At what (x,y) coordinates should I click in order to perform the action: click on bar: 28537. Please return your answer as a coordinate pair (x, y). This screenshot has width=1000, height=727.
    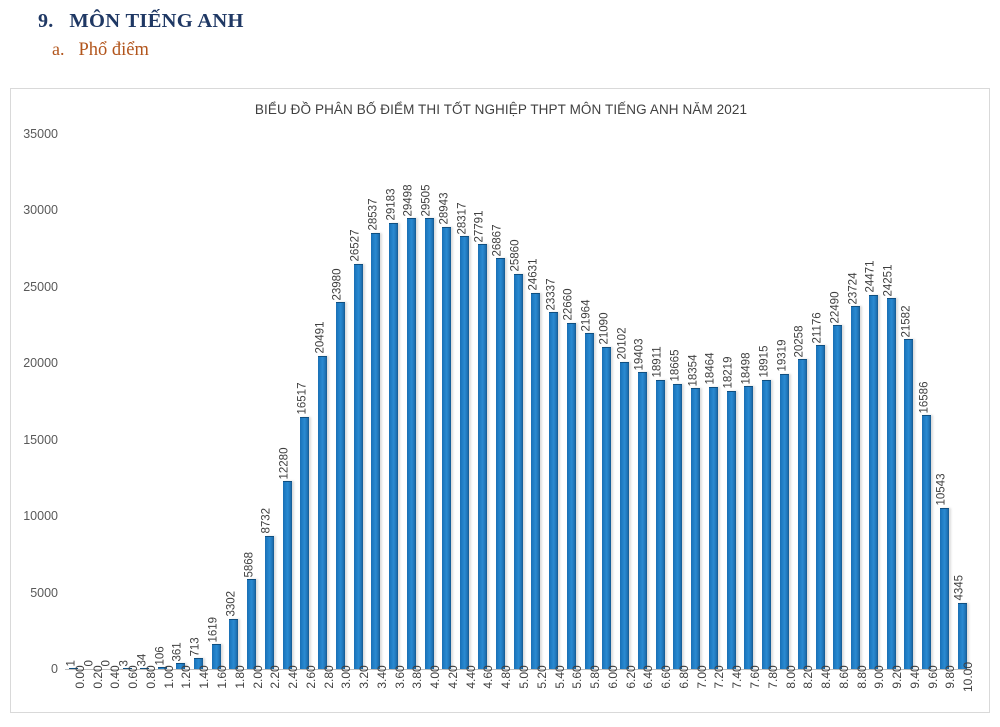
    Looking at the image, I should click on (374, 434).